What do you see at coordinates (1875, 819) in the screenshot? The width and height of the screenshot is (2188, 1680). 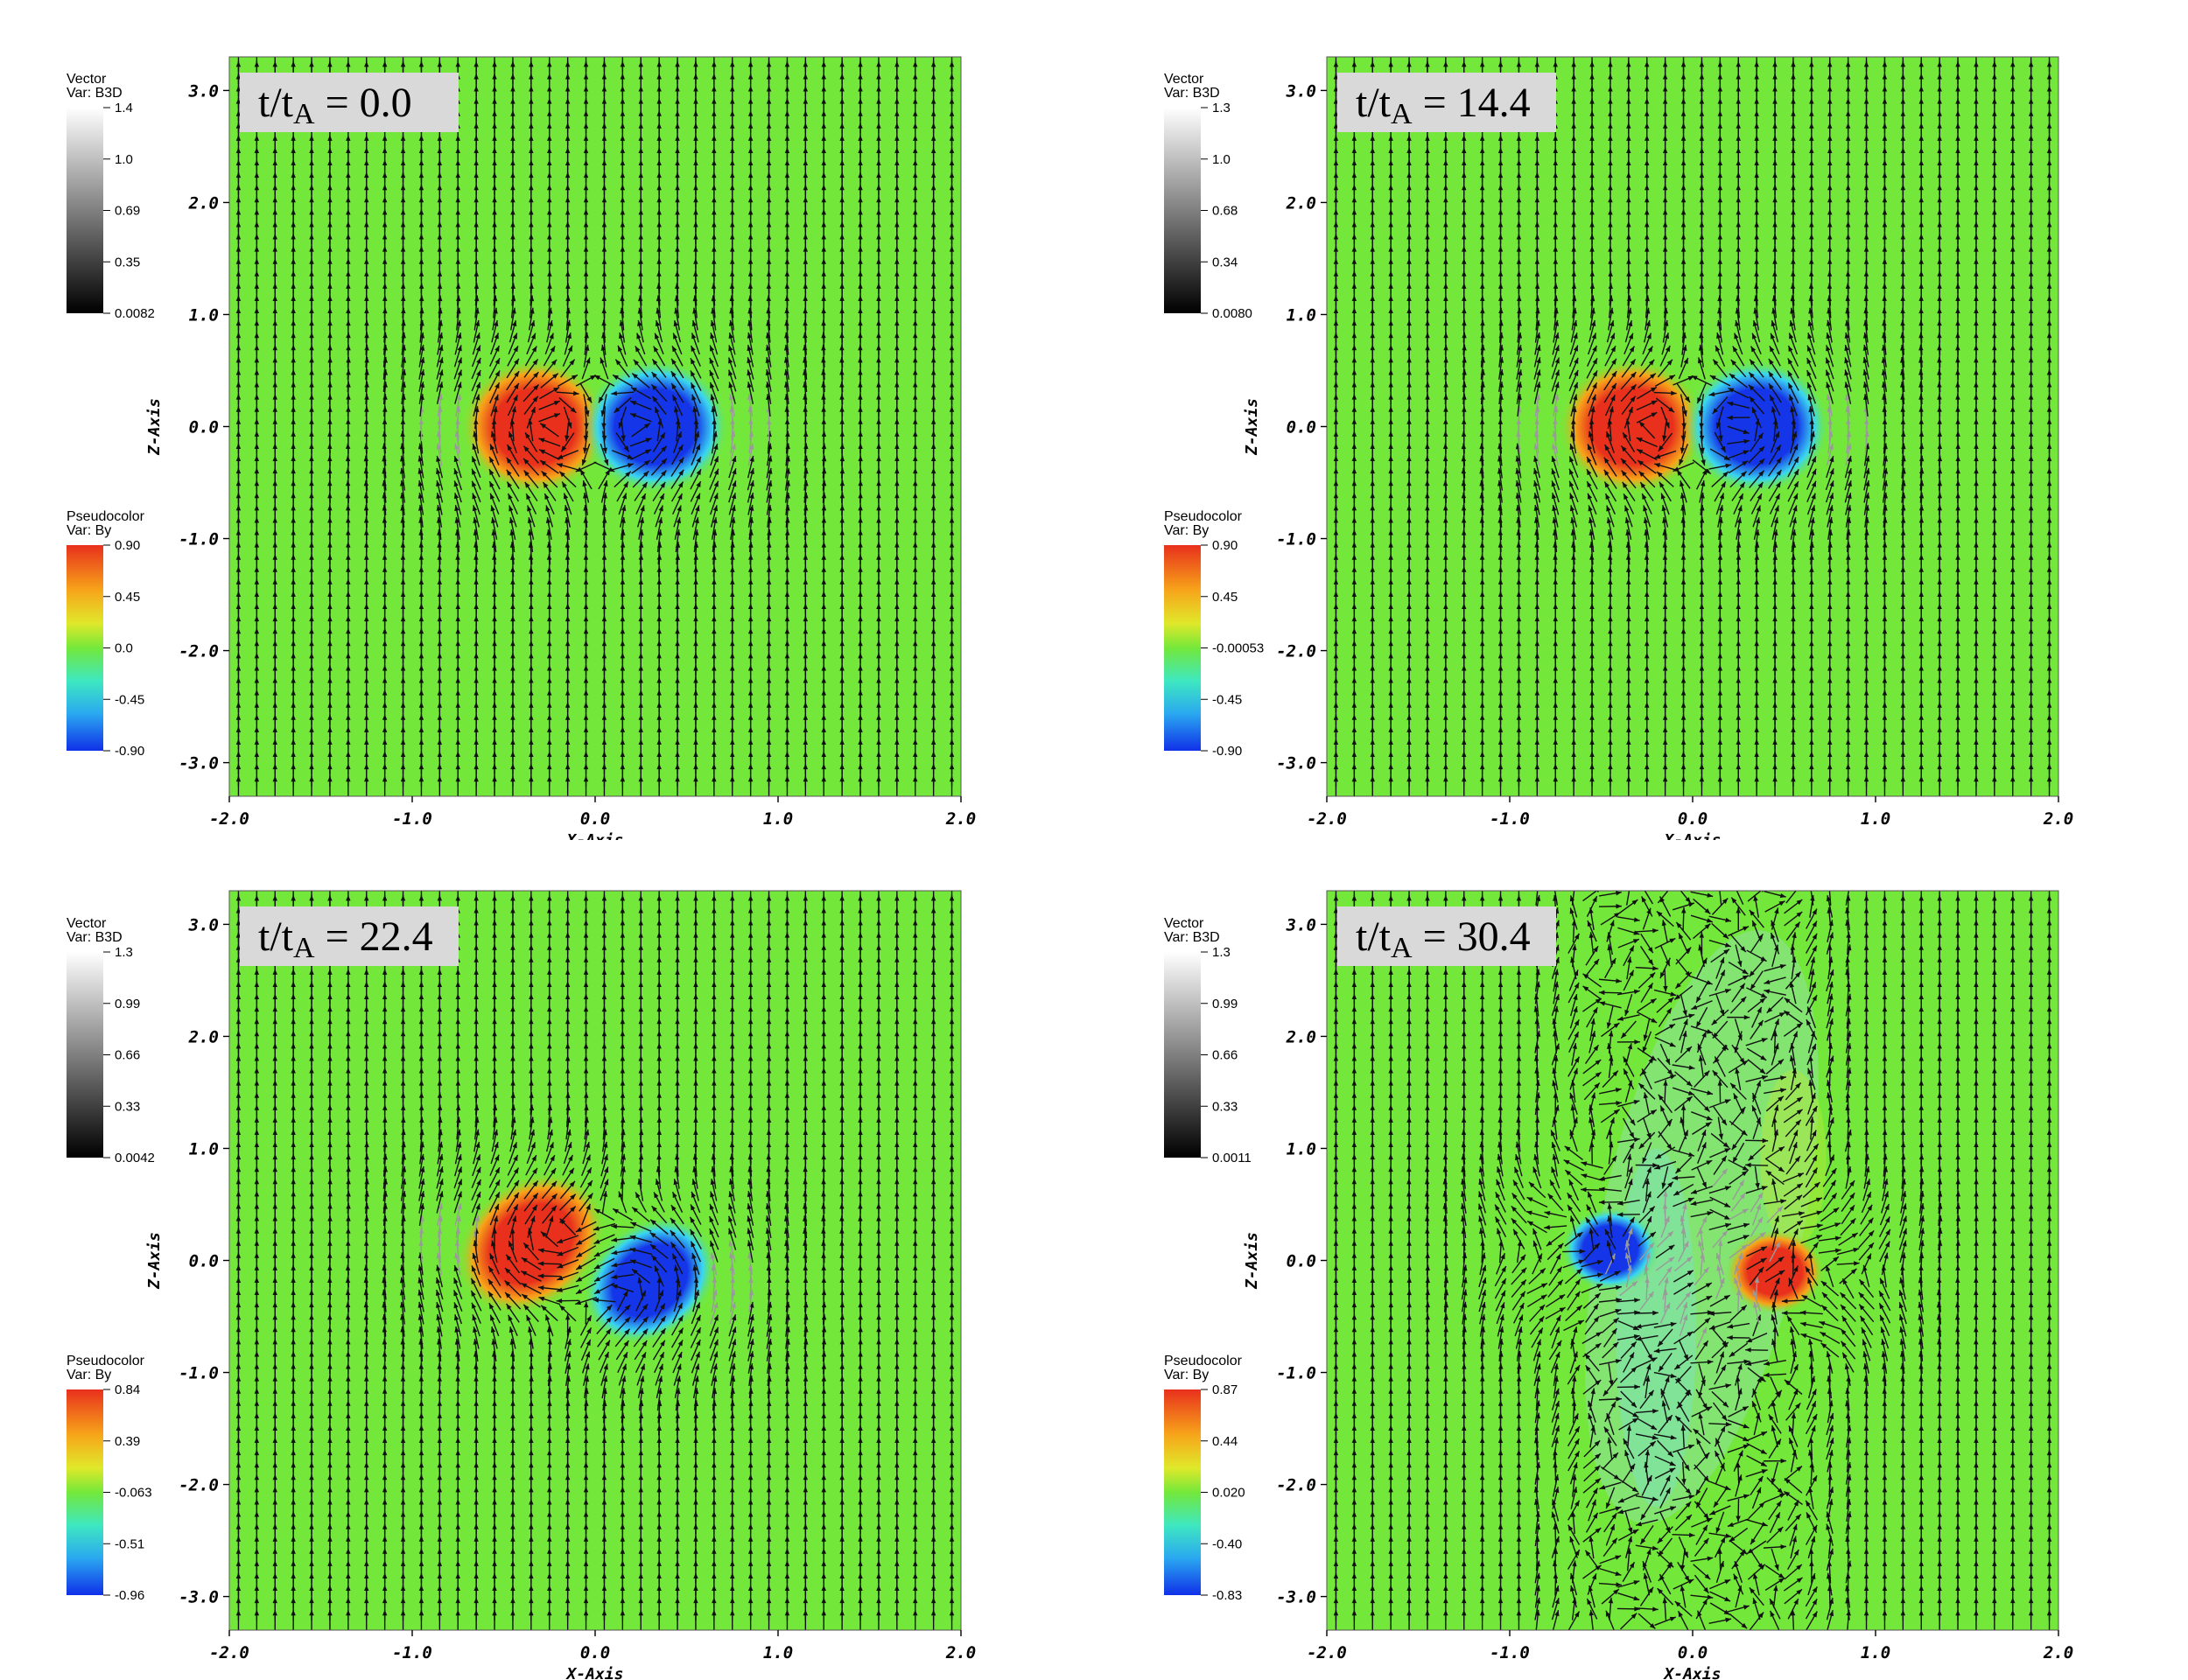 I see `panel-2-x-tick-label: 1.0` at bounding box center [1875, 819].